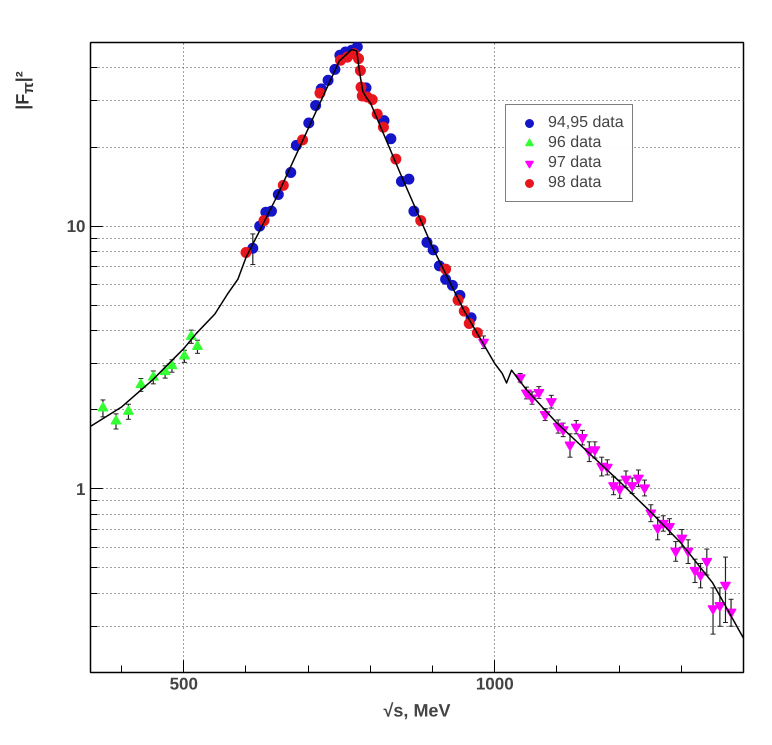  What do you see at coordinates (575, 183) in the screenshot?
I see `legend-label: 98 data` at bounding box center [575, 183].